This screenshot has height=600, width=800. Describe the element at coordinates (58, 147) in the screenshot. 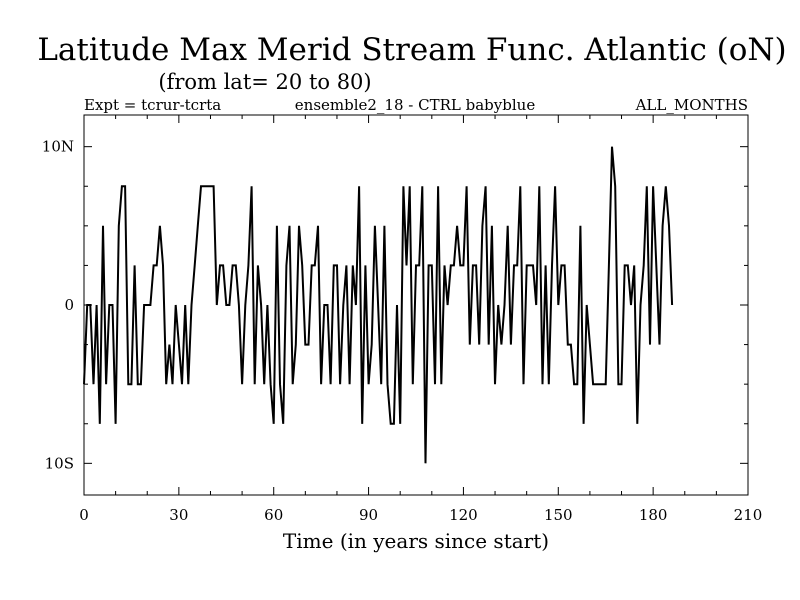

I see `y-tick-label: 10N` at that location.